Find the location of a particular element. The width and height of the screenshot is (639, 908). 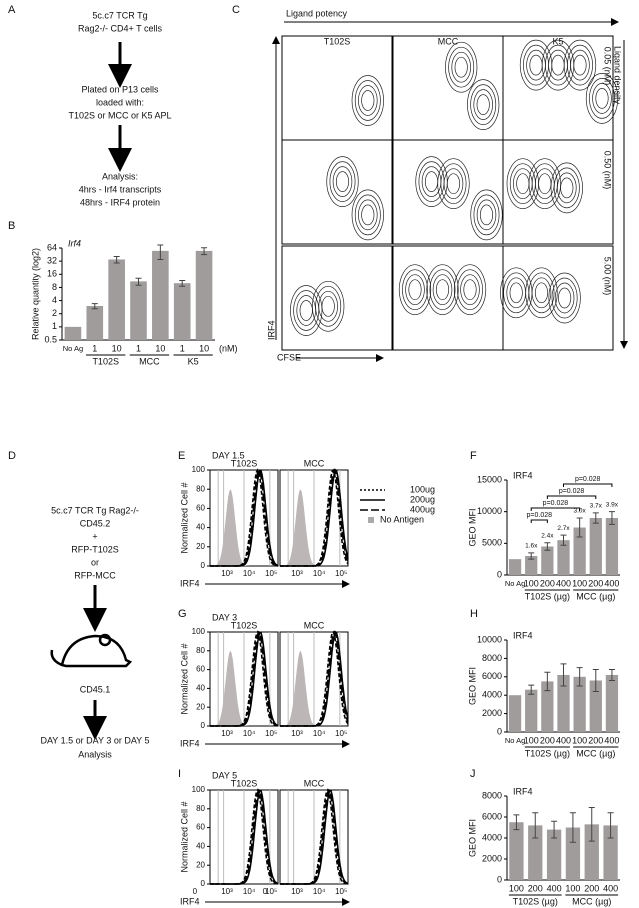

legend-label: No Antigen is located at coordinates (402, 519).